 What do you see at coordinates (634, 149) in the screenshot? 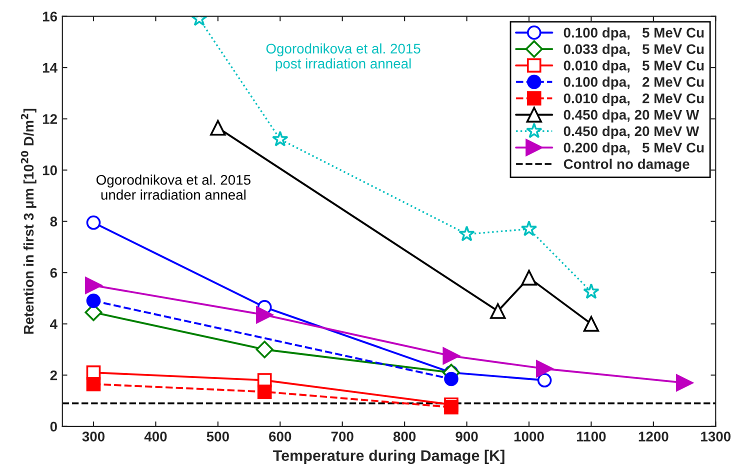
I see `legend-label: 0.200 dpa, 5 MeV Cu` at bounding box center [634, 149].